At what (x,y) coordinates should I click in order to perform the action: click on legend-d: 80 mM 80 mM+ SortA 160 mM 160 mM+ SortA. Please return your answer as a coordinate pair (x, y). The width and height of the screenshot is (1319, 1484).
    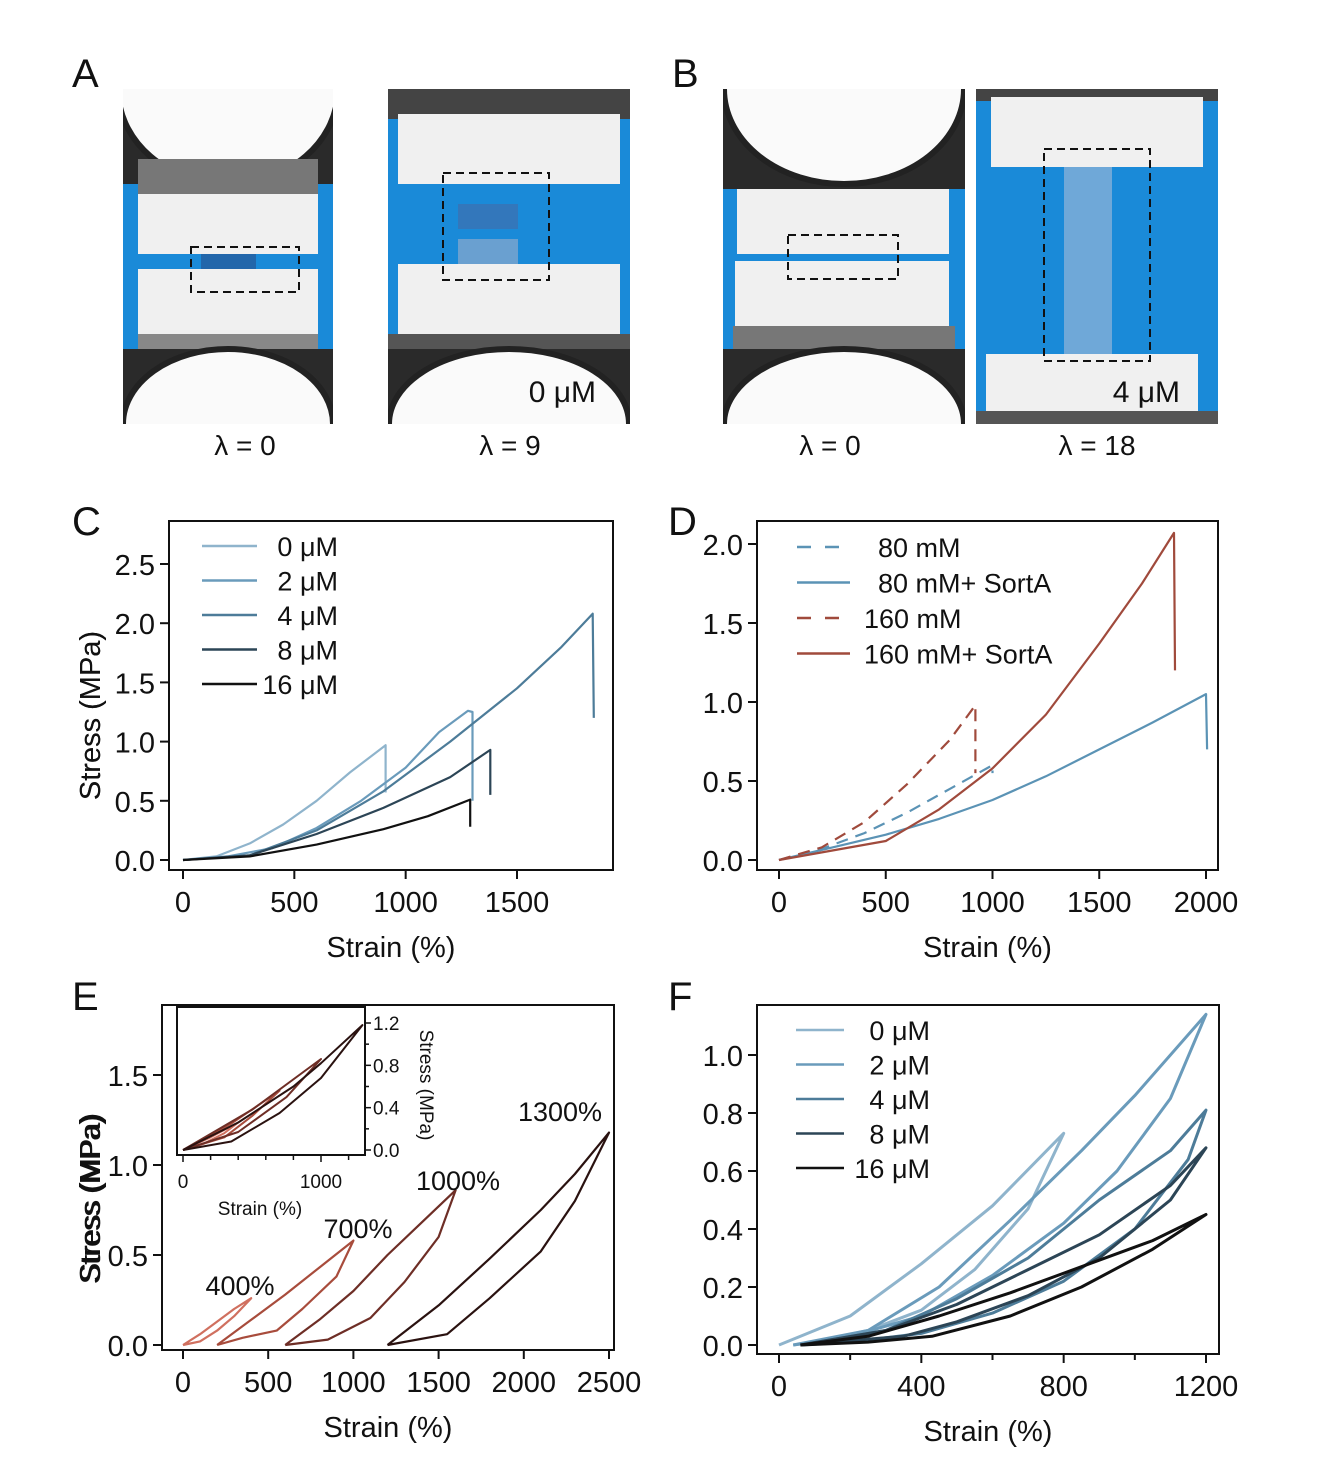
    Looking at the image, I should click on (924, 601).